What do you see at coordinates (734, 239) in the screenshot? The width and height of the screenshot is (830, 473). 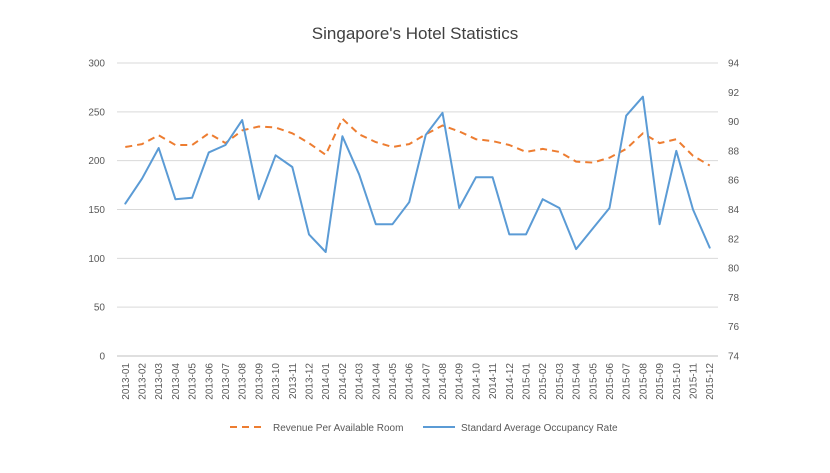 I see `right-tick-label: 82` at bounding box center [734, 239].